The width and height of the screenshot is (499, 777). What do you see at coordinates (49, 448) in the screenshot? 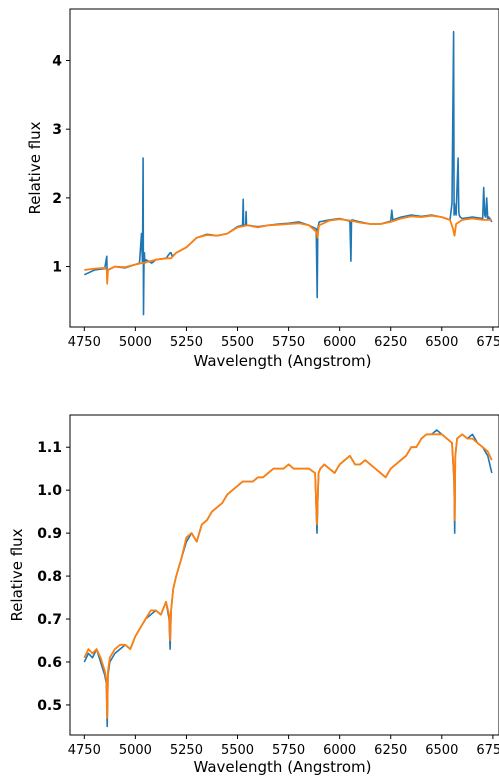
I see `y-tick-label: 1.1` at bounding box center [49, 448].